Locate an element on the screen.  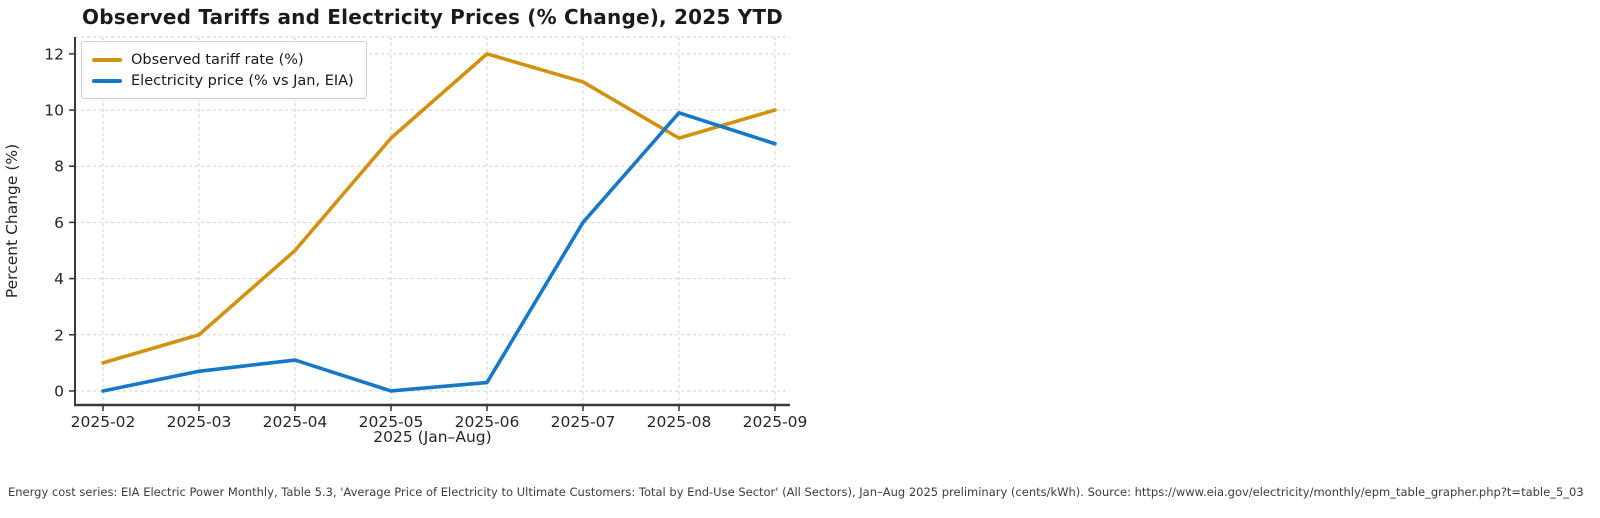
legend-item-tariff: Observed tariff rate (%) is located at coordinates (223, 59).